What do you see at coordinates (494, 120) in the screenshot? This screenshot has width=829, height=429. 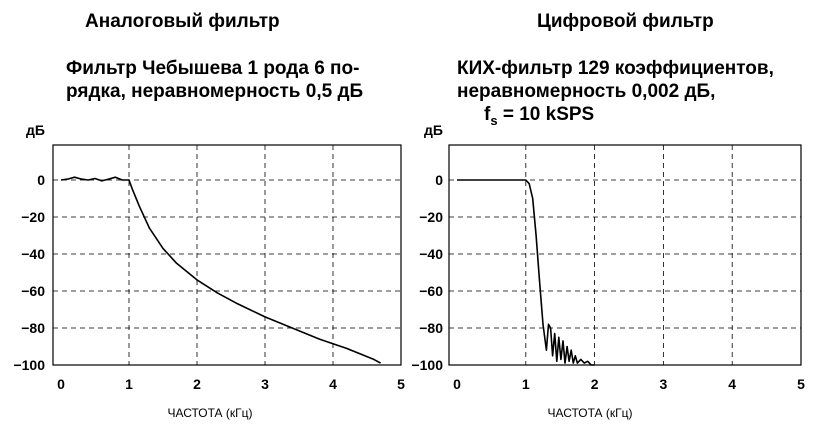 I see `fs-subscript: s` at bounding box center [494, 120].